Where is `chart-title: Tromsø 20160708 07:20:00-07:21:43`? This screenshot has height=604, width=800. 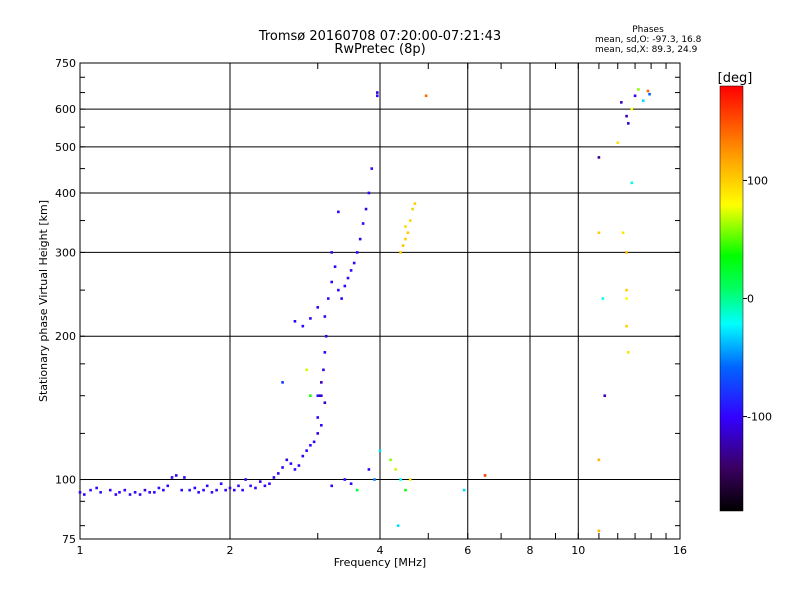
chart-title: Tromsø 20160708 07:20:00-07:21:43 is located at coordinates (379, 36).